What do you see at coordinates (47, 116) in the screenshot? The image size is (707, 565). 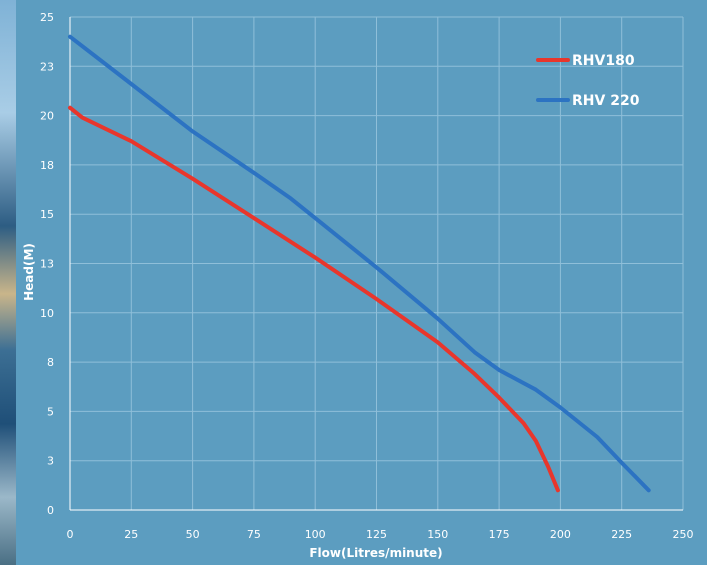 I see `y-tick-label: 20` at bounding box center [47, 116].